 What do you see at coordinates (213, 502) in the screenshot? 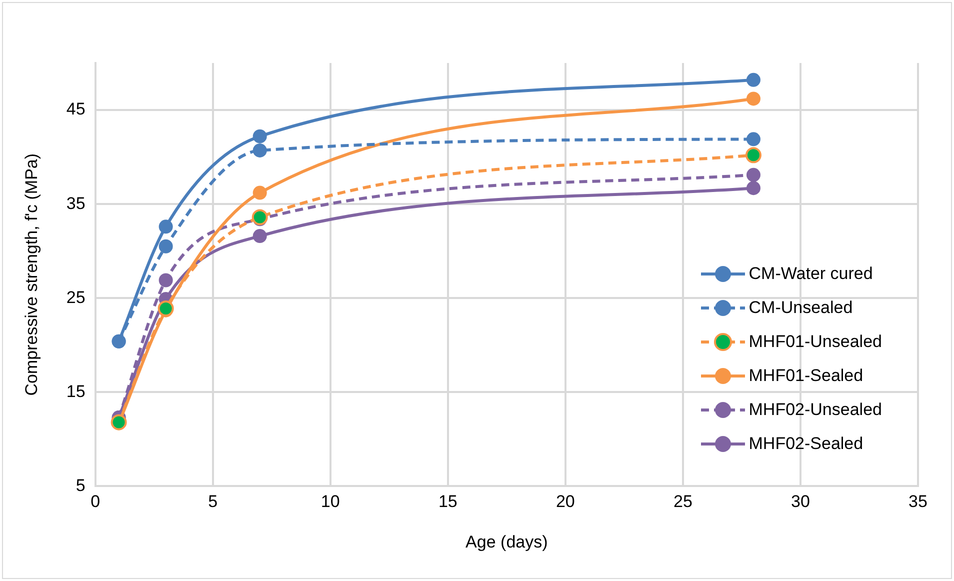
I see `x-tick-label: 5` at bounding box center [213, 502].